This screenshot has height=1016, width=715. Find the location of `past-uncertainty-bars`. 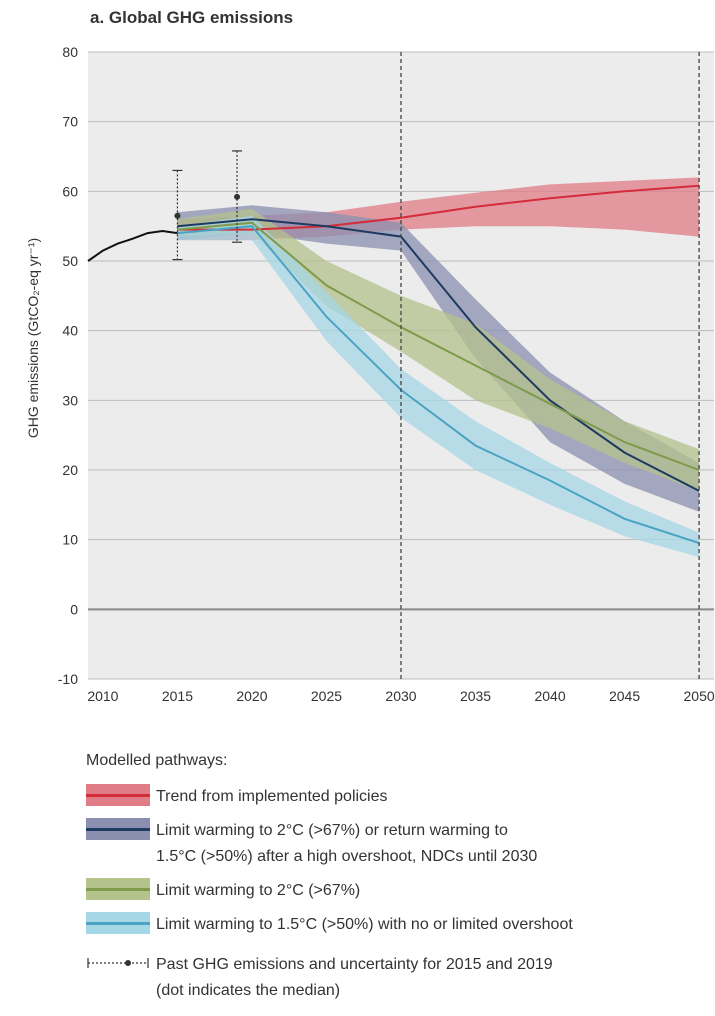

past-uncertainty-bars is located at coordinates (207, 205).